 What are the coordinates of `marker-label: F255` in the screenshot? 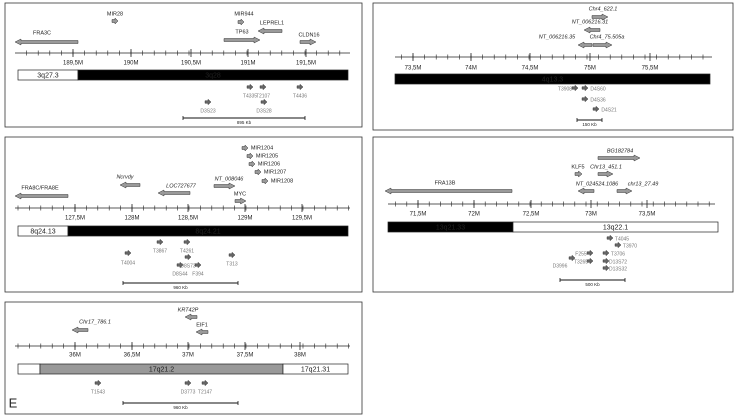 It's located at (581, 254).